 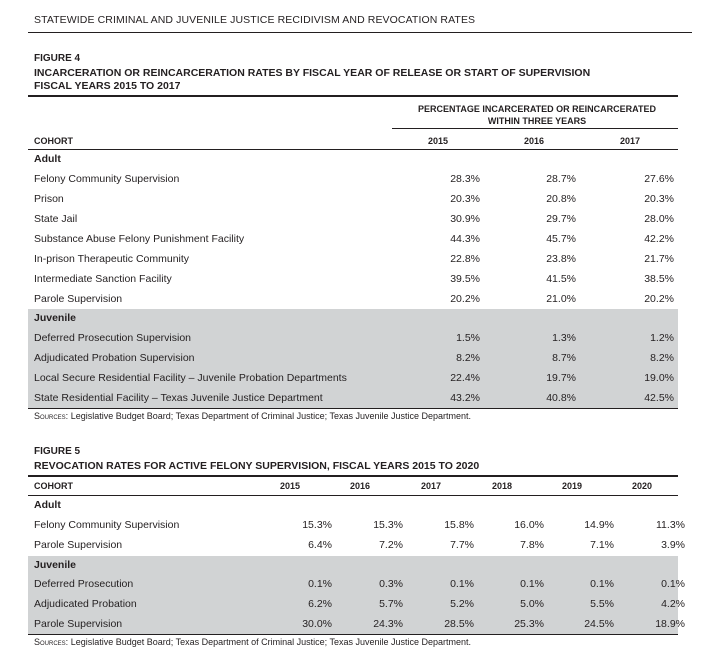 What do you see at coordinates (602, 604) in the screenshot?
I see `cell-value: 5.5%` at bounding box center [602, 604].